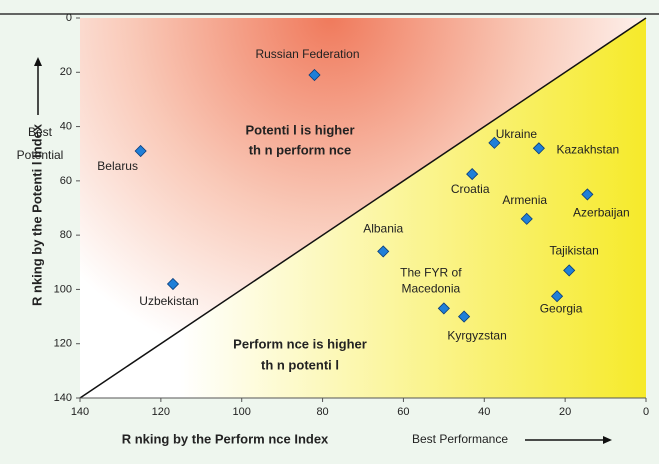 Image resolution: width=659 pixels, height=464 pixels. What do you see at coordinates (470, 189) in the screenshot?
I see `point-label: Croatia` at bounding box center [470, 189].